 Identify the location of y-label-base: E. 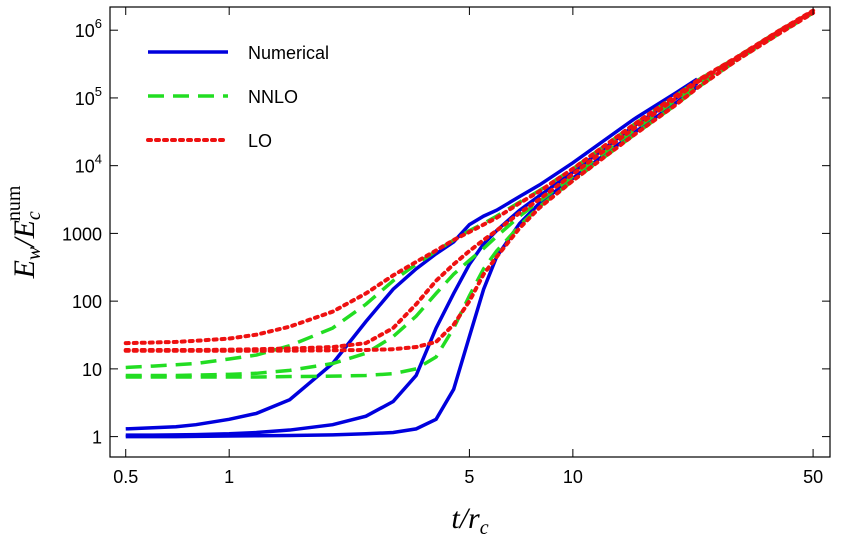
(24, 269).